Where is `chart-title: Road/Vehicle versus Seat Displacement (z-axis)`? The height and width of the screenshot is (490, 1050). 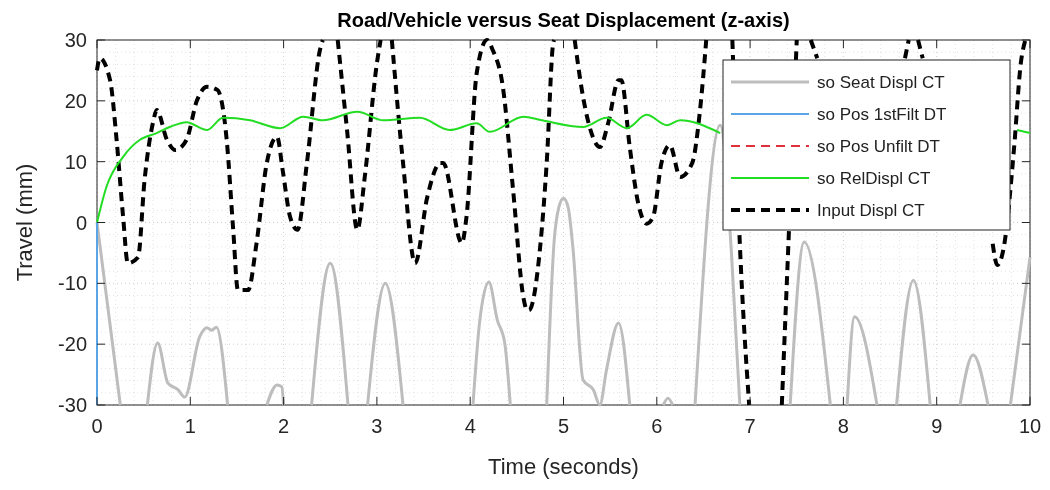
chart-title: Road/Vehicle versus Seat Displacement (z-axis) is located at coordinates (563, 20).